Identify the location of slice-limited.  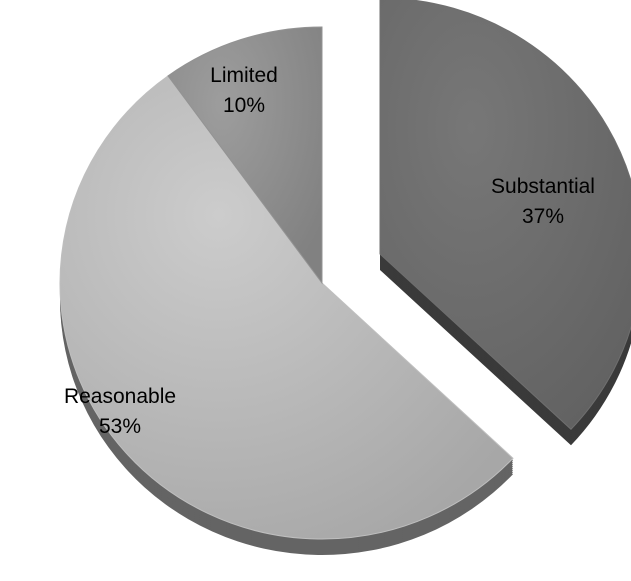
(245, 155).